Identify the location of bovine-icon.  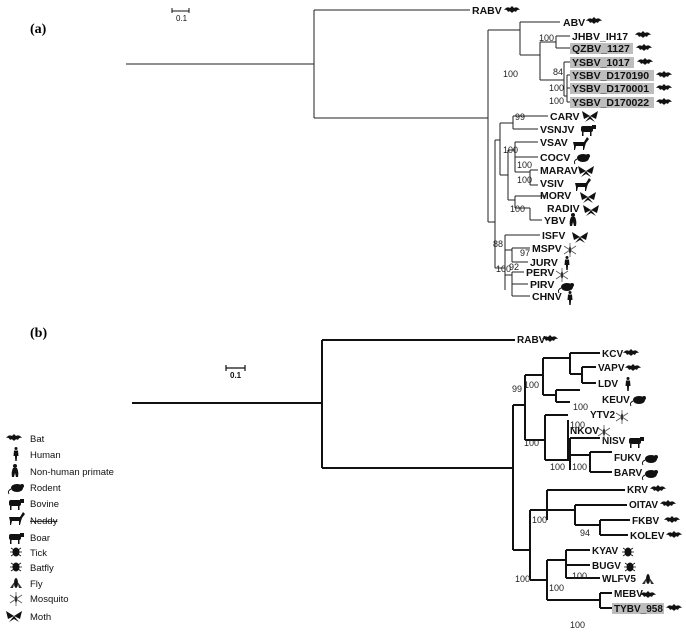
(16, 504).